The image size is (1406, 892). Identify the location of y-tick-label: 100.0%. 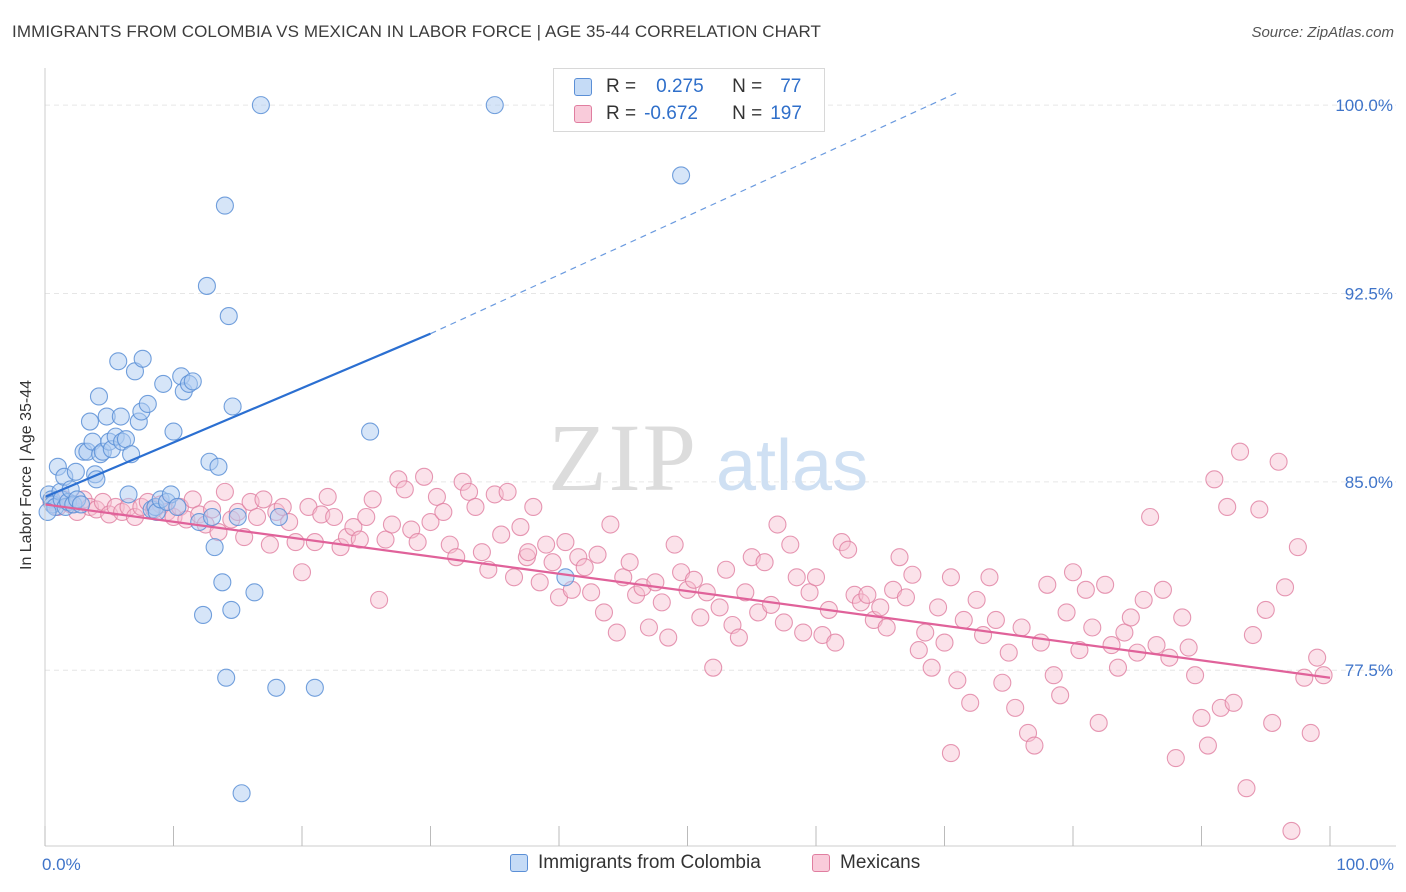
(1364, 105).